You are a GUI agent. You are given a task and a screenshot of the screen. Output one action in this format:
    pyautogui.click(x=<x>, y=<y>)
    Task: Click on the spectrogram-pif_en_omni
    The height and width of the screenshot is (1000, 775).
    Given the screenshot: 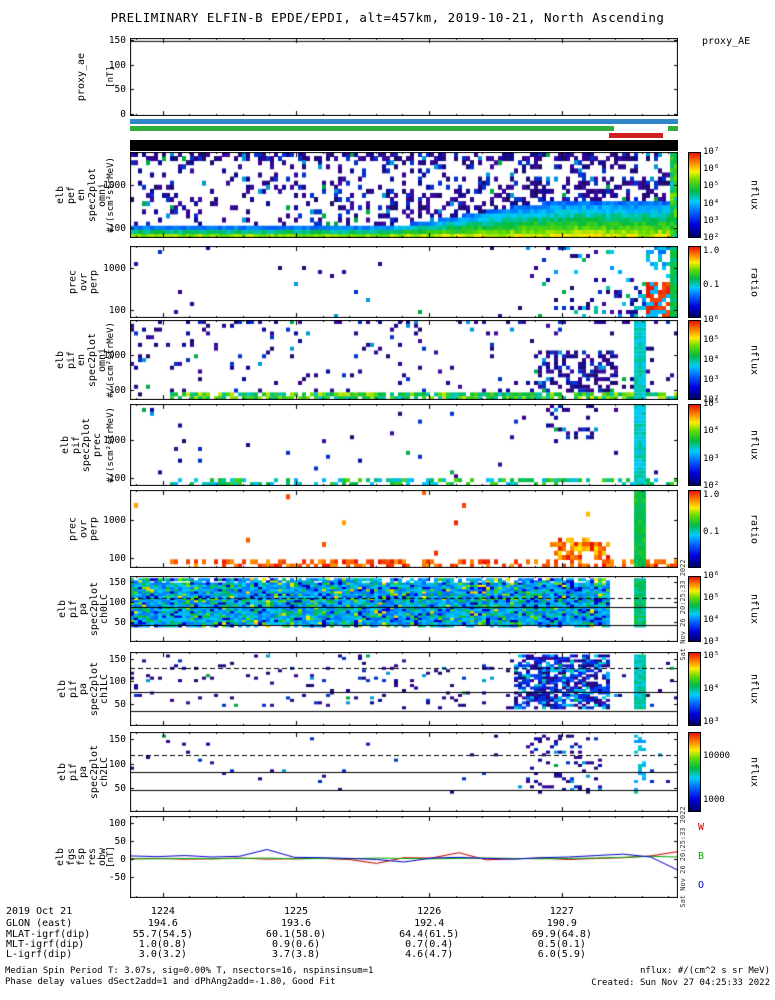 What is the action you would take?
    pyautogui.click(x=404, y=360)
    